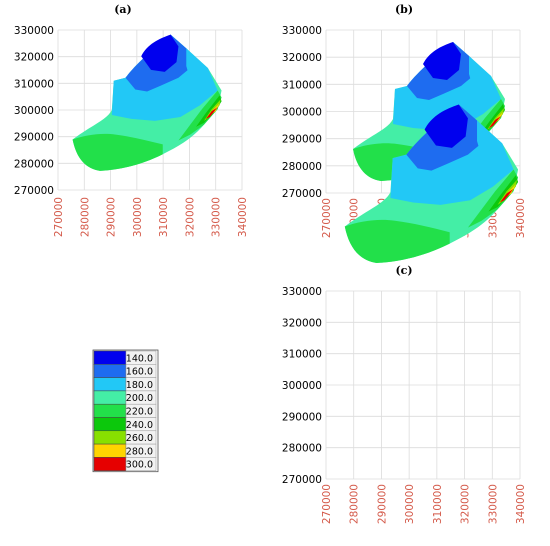 This screenshot has height=546, width=550. What do you see at coordinates (139, 451) in the screenshot?
I see `legend-value: 280.0` at bounding box center [139, 451].